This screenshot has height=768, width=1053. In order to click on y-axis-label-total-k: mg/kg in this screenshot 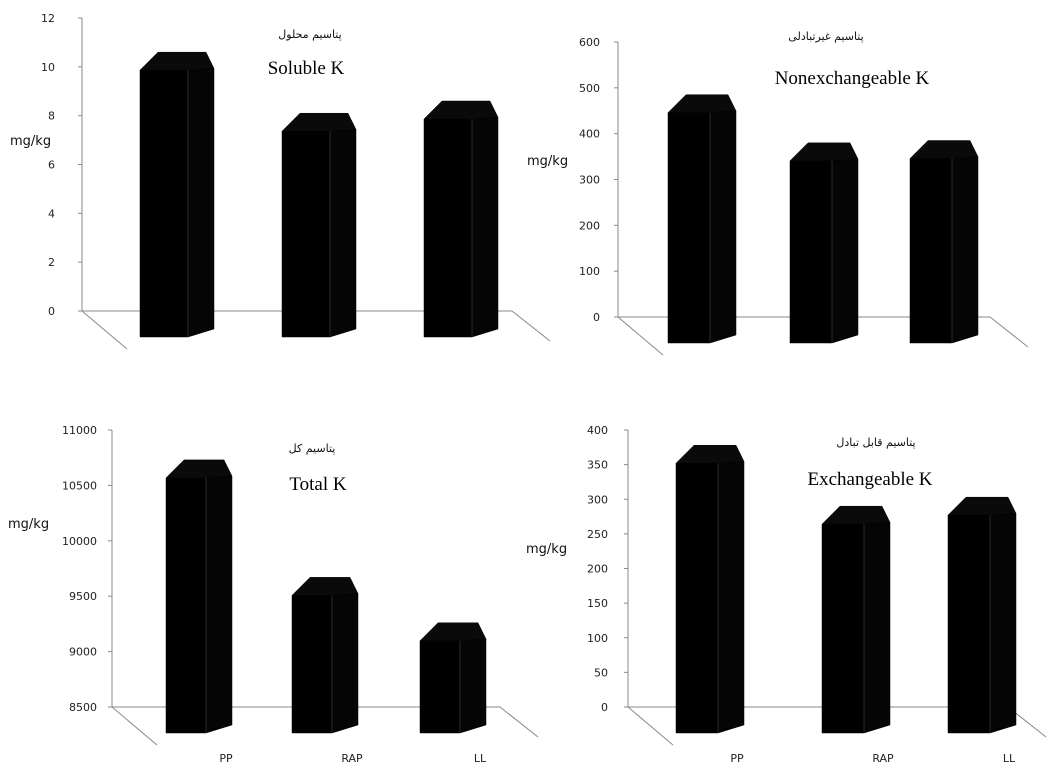, I will do `click(28, 524)`.